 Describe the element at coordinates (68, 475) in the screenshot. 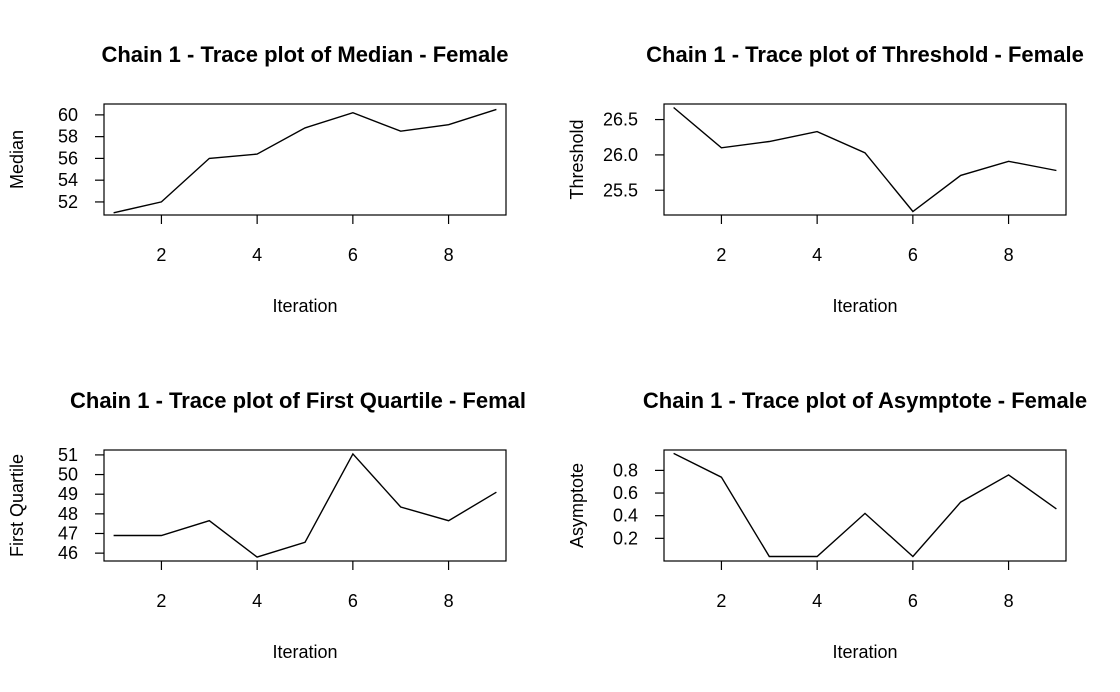

I see `y-tick-label: 50` at that location.